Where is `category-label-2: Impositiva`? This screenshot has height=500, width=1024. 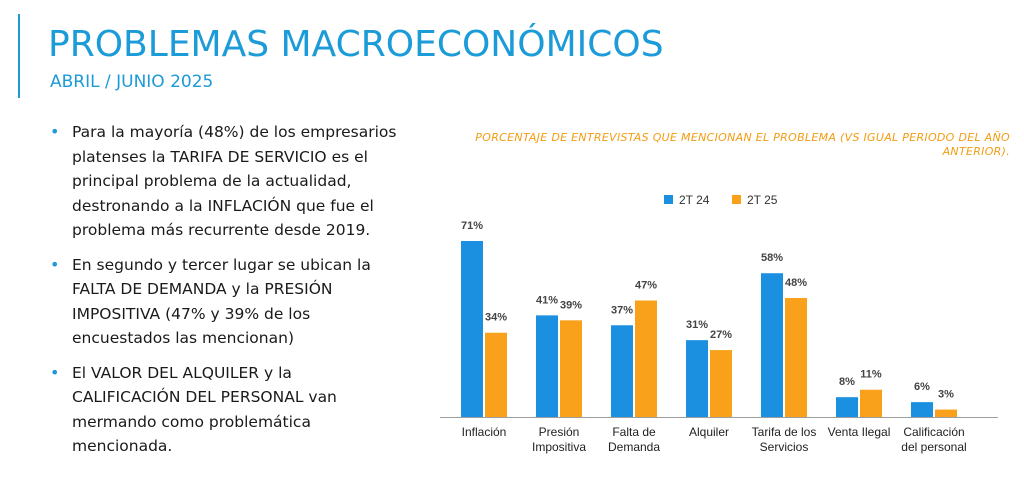 category-label-2: Impositiva is located at coordinates (559, 447).